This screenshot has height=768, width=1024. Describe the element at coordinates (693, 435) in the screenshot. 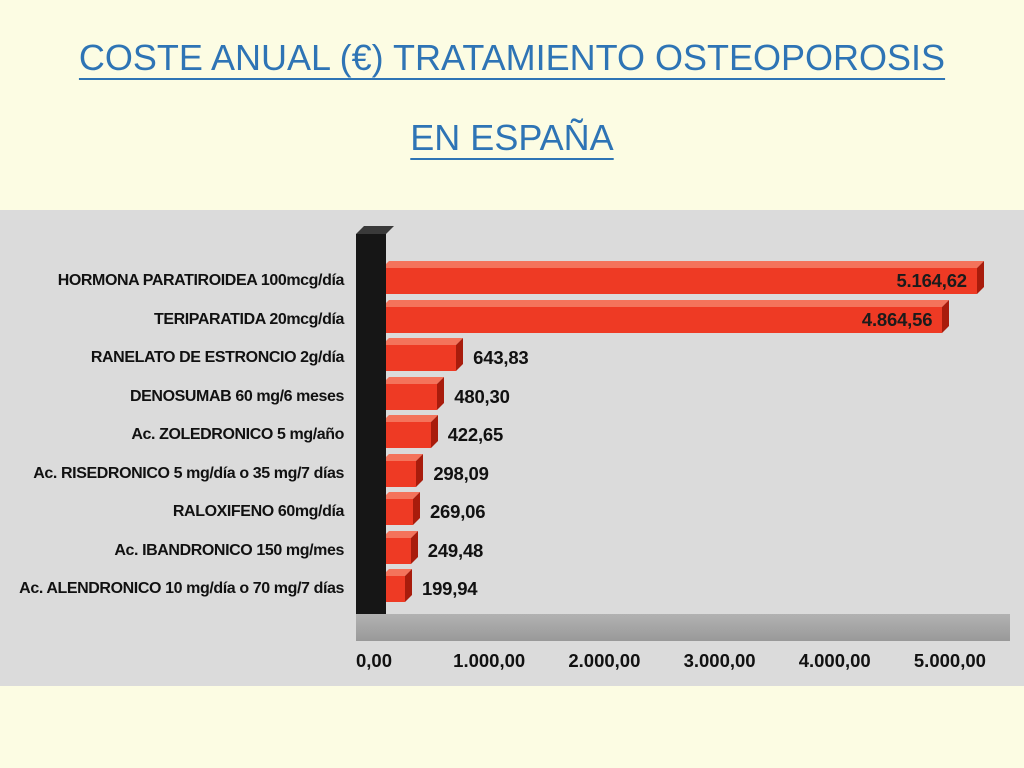

I see `bar-area: 422,65` at that location.